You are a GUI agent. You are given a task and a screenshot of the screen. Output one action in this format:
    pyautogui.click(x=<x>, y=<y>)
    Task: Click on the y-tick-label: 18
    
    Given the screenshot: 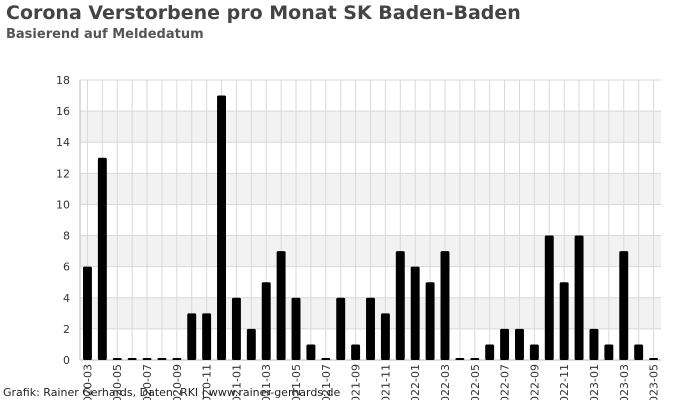 What is the action you would take?
    pyautogui.click(x=63, y=80)
    